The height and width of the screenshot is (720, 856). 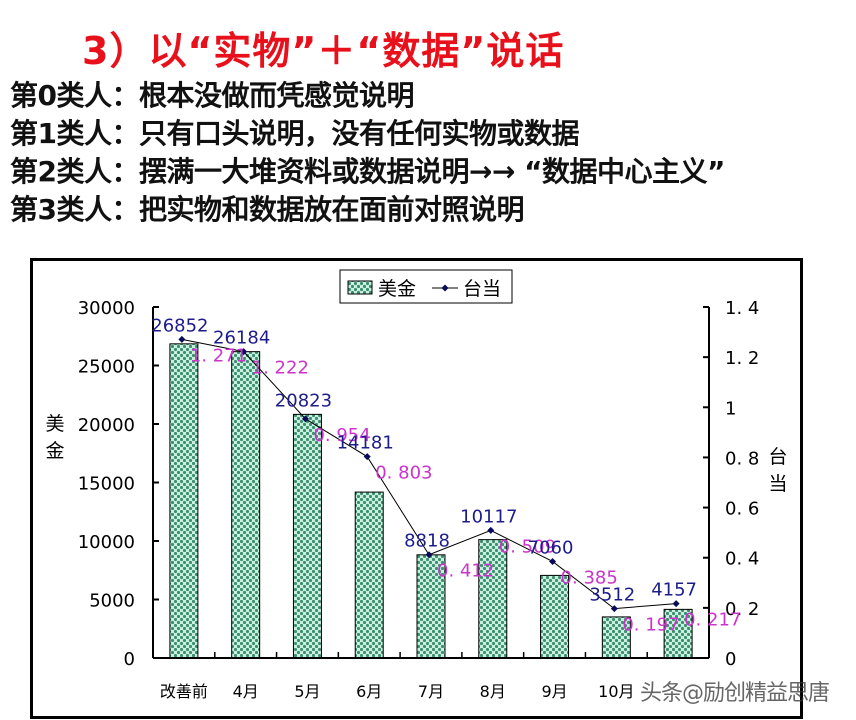 I want to click on category-line-3: 第3类人：把实物和数据放在面前对照说明, so click(x=267, y=209).